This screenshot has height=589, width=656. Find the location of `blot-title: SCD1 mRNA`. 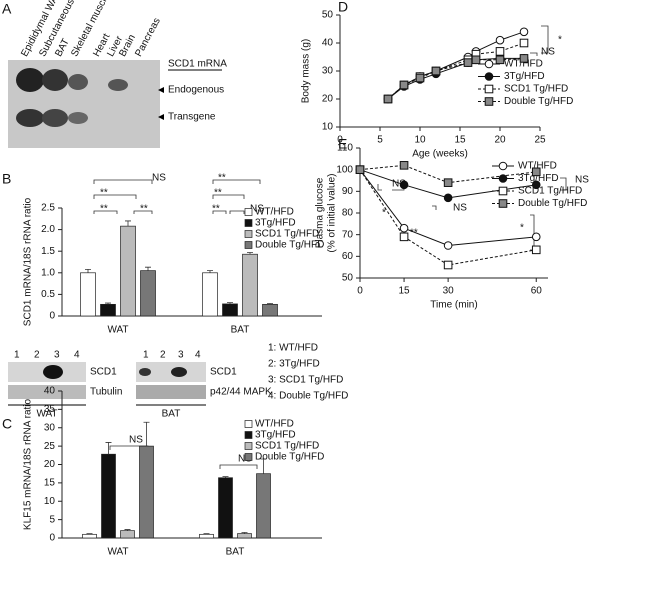

blot-title: SCD1 mRNA is located at coordinates (197, 64).